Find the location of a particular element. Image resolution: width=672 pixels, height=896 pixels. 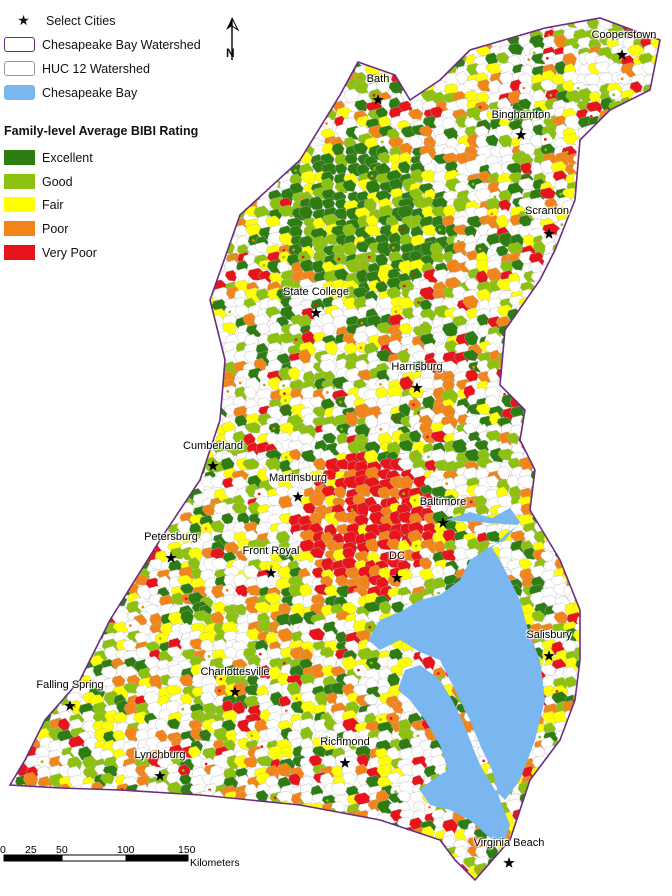

city-star-petersburg is located at coordinates (171, 557).